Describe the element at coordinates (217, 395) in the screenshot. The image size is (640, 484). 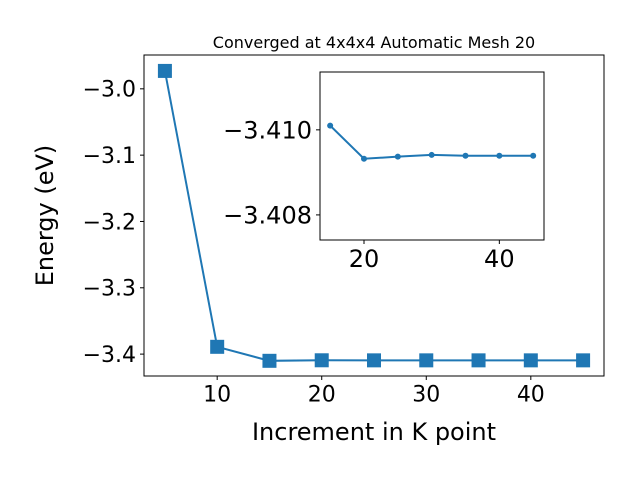
I see `x-tick-label: 10` at that location.